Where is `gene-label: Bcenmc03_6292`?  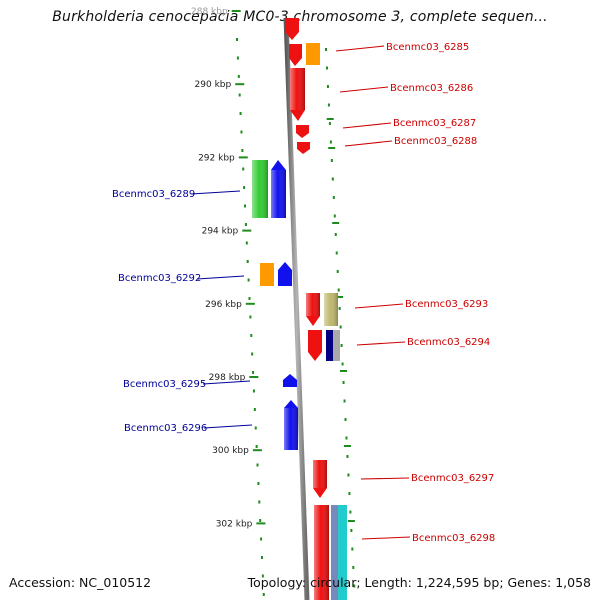 gene-label: Bcenmc03_6292 is located at coordinates (159, 278).